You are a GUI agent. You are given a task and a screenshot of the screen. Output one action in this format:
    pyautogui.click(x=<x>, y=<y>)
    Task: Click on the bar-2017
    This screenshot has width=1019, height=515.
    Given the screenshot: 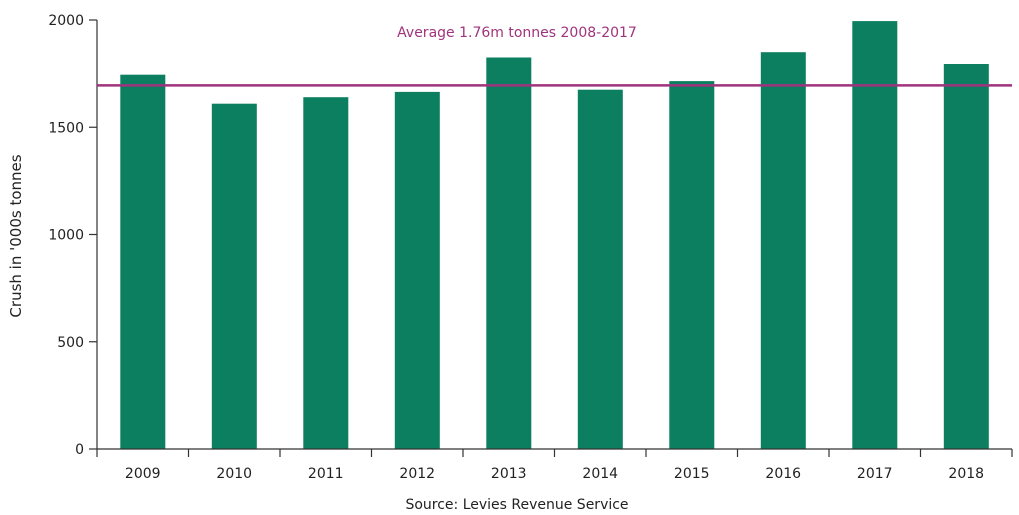 What is the action you would take?
    pyautogui.click(x=875, y=235)
    